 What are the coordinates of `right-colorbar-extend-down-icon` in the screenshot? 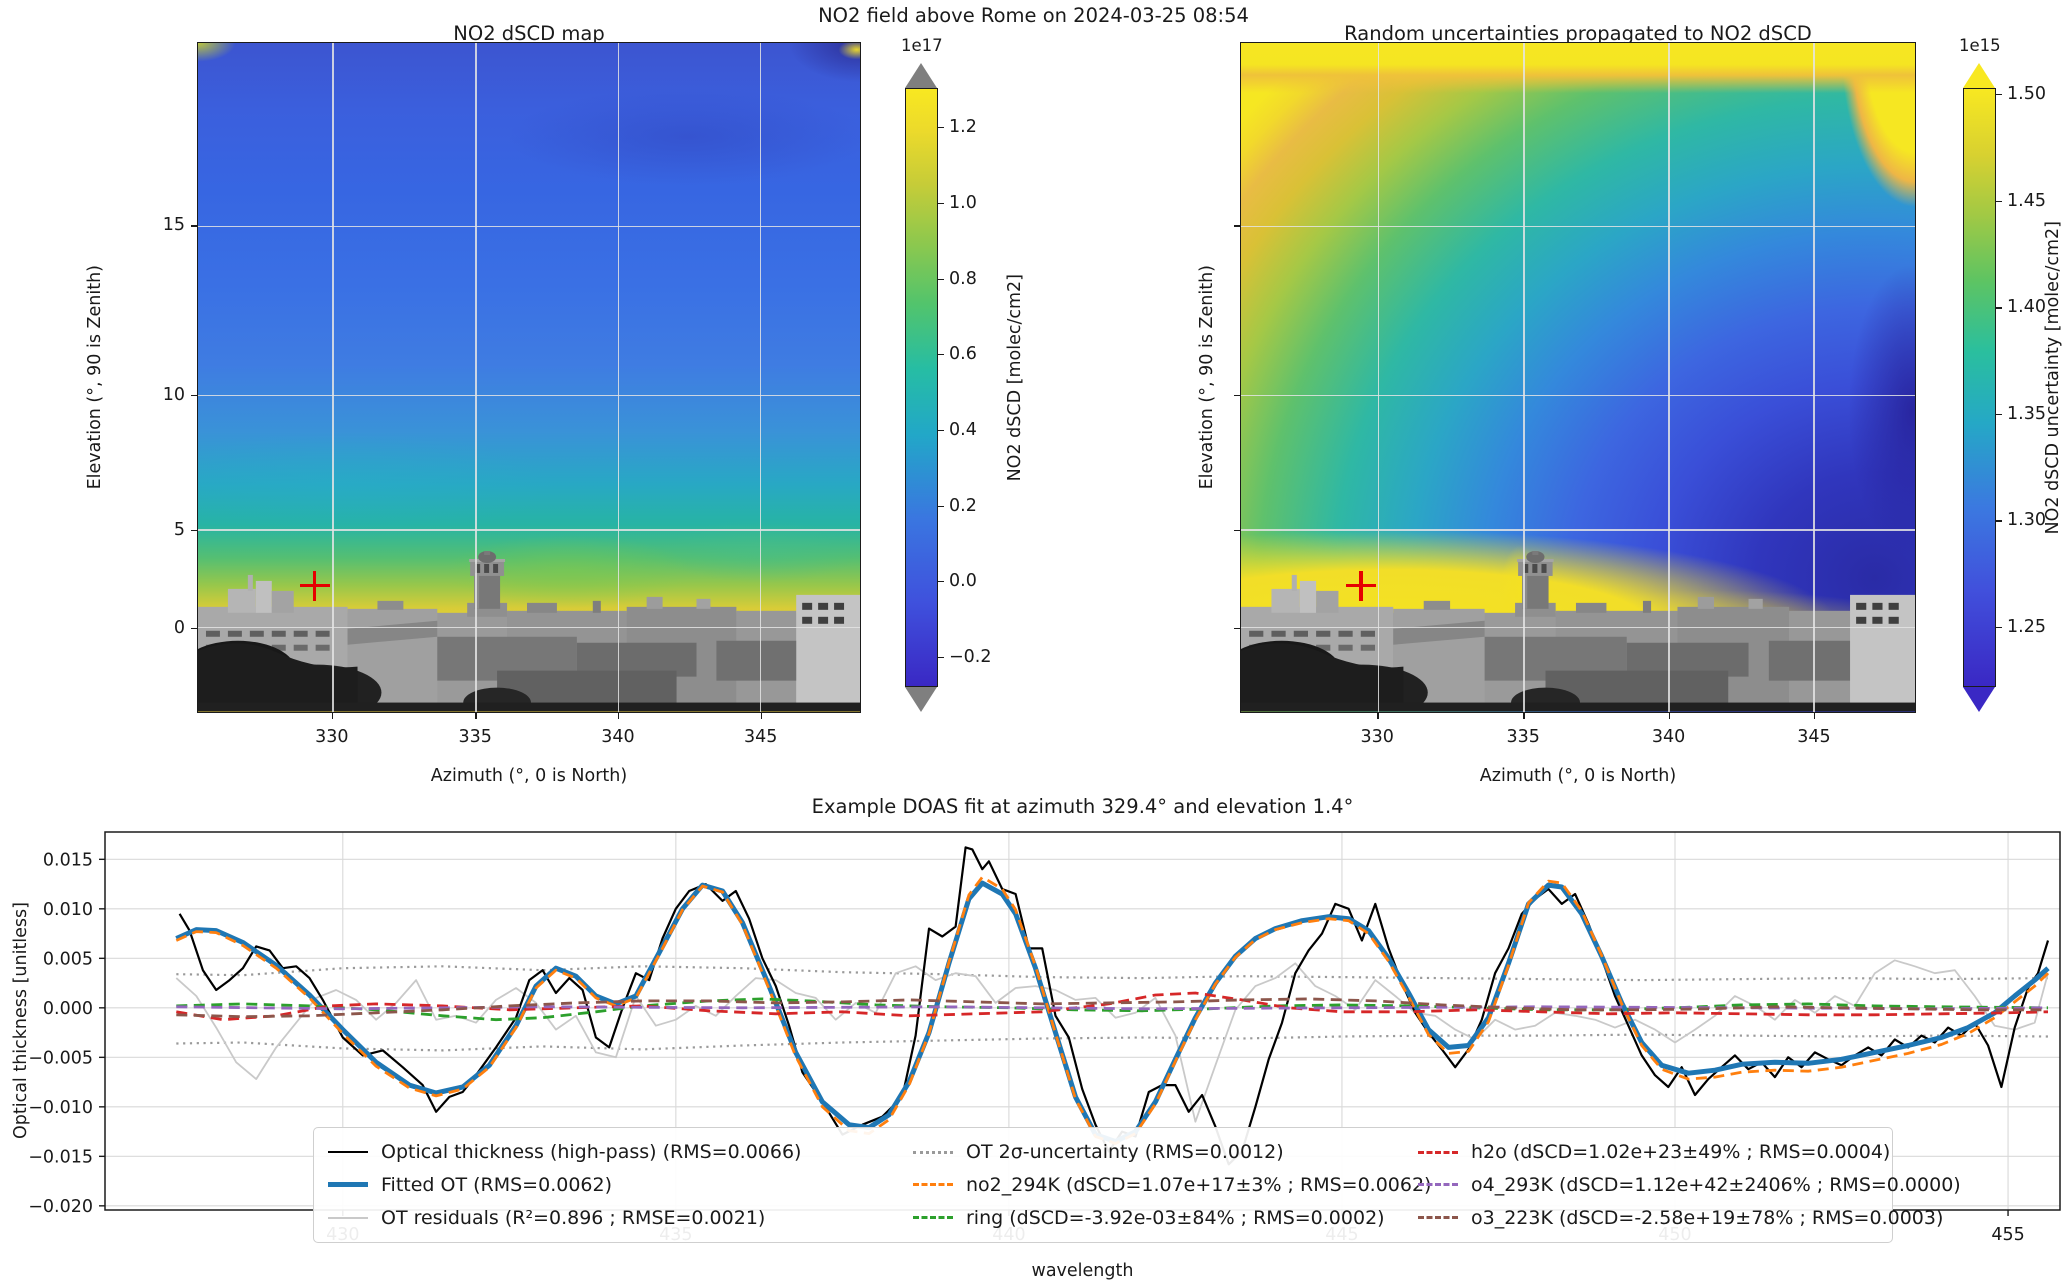 It's located at (1979, 699).